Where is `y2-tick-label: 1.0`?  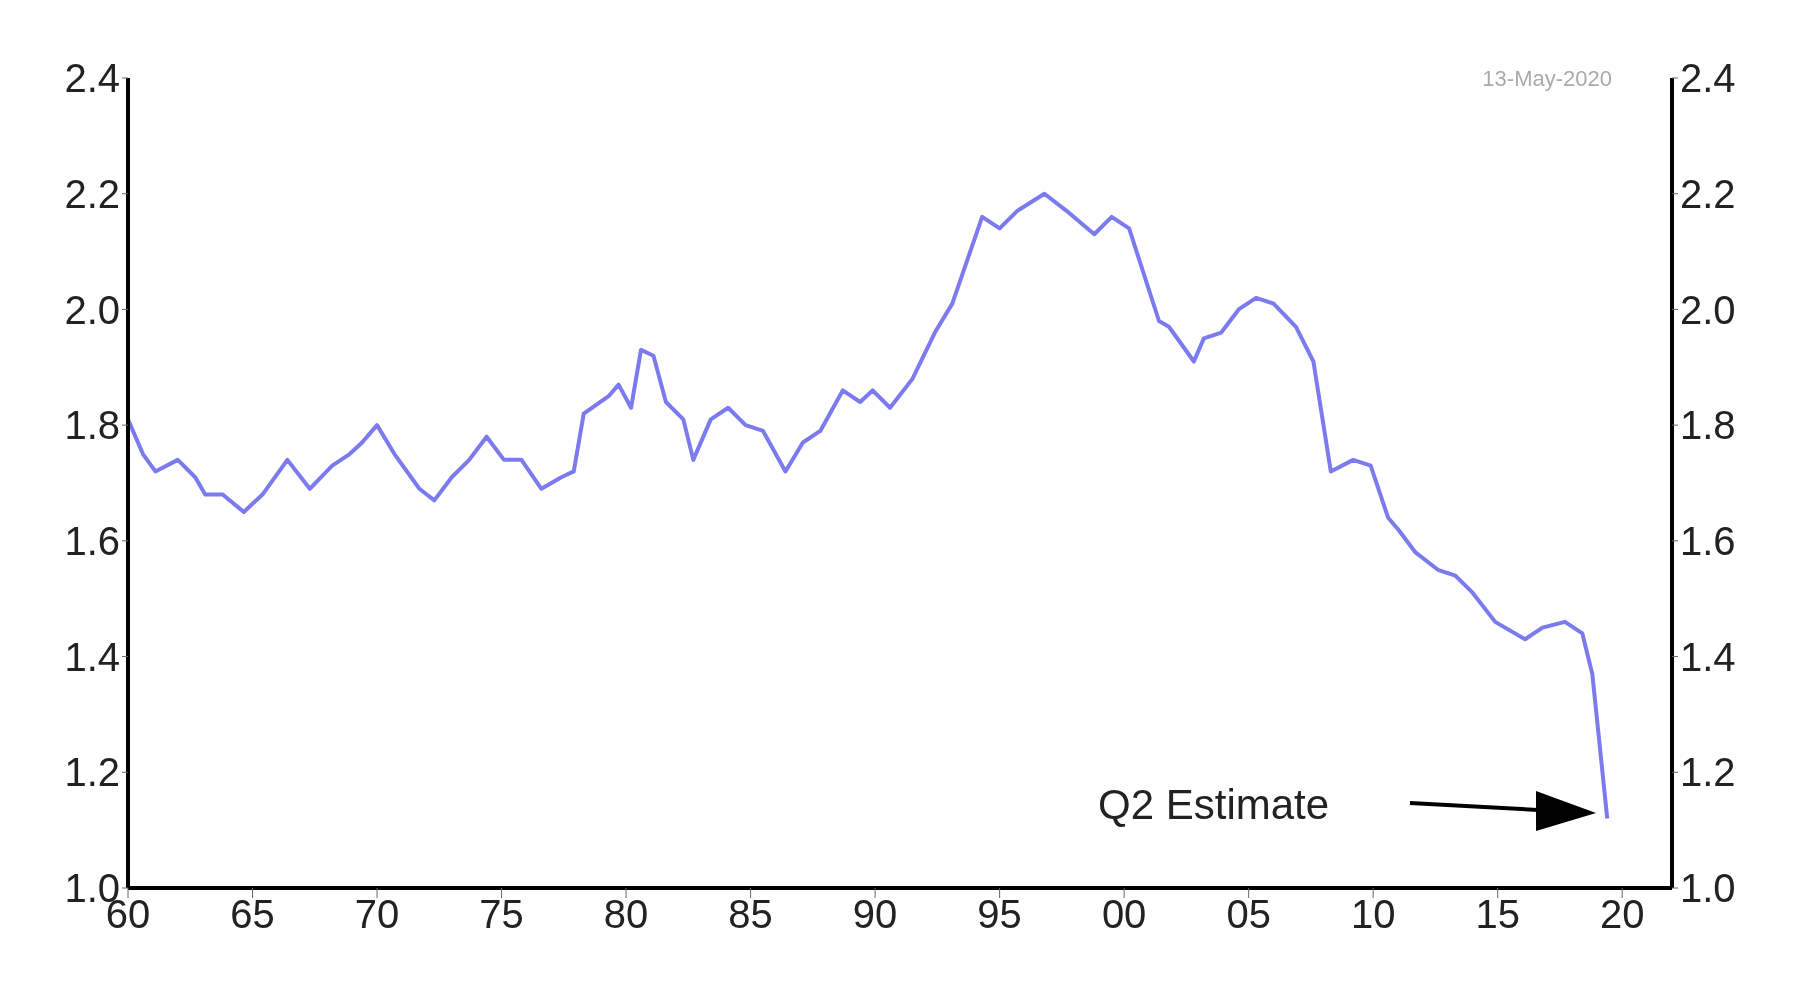 y2-tick-label: 1.0 is located at coordinates (1708, 888).